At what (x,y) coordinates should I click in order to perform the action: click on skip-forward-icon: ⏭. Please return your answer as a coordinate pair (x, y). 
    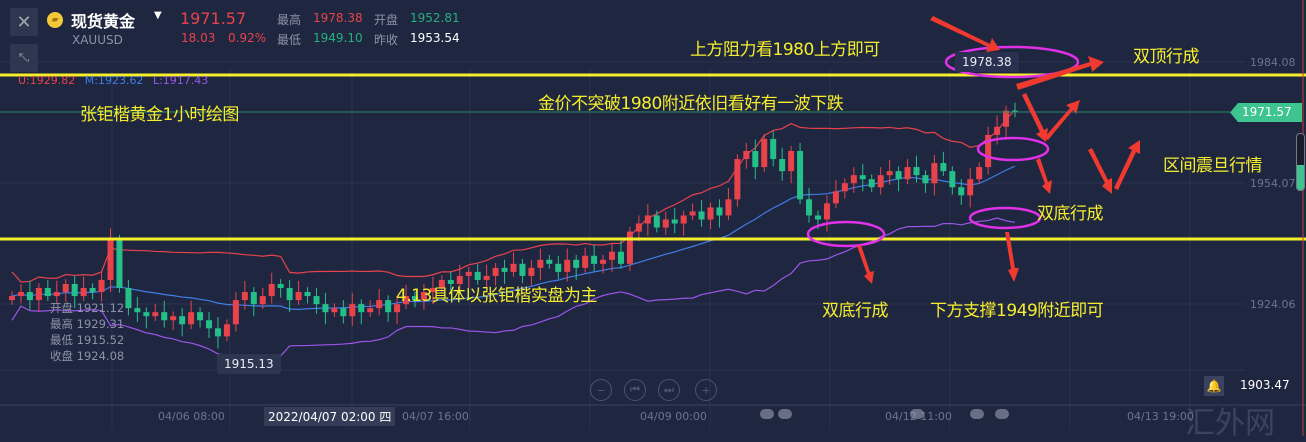
    Looking at the image, I should click on (669, 390).